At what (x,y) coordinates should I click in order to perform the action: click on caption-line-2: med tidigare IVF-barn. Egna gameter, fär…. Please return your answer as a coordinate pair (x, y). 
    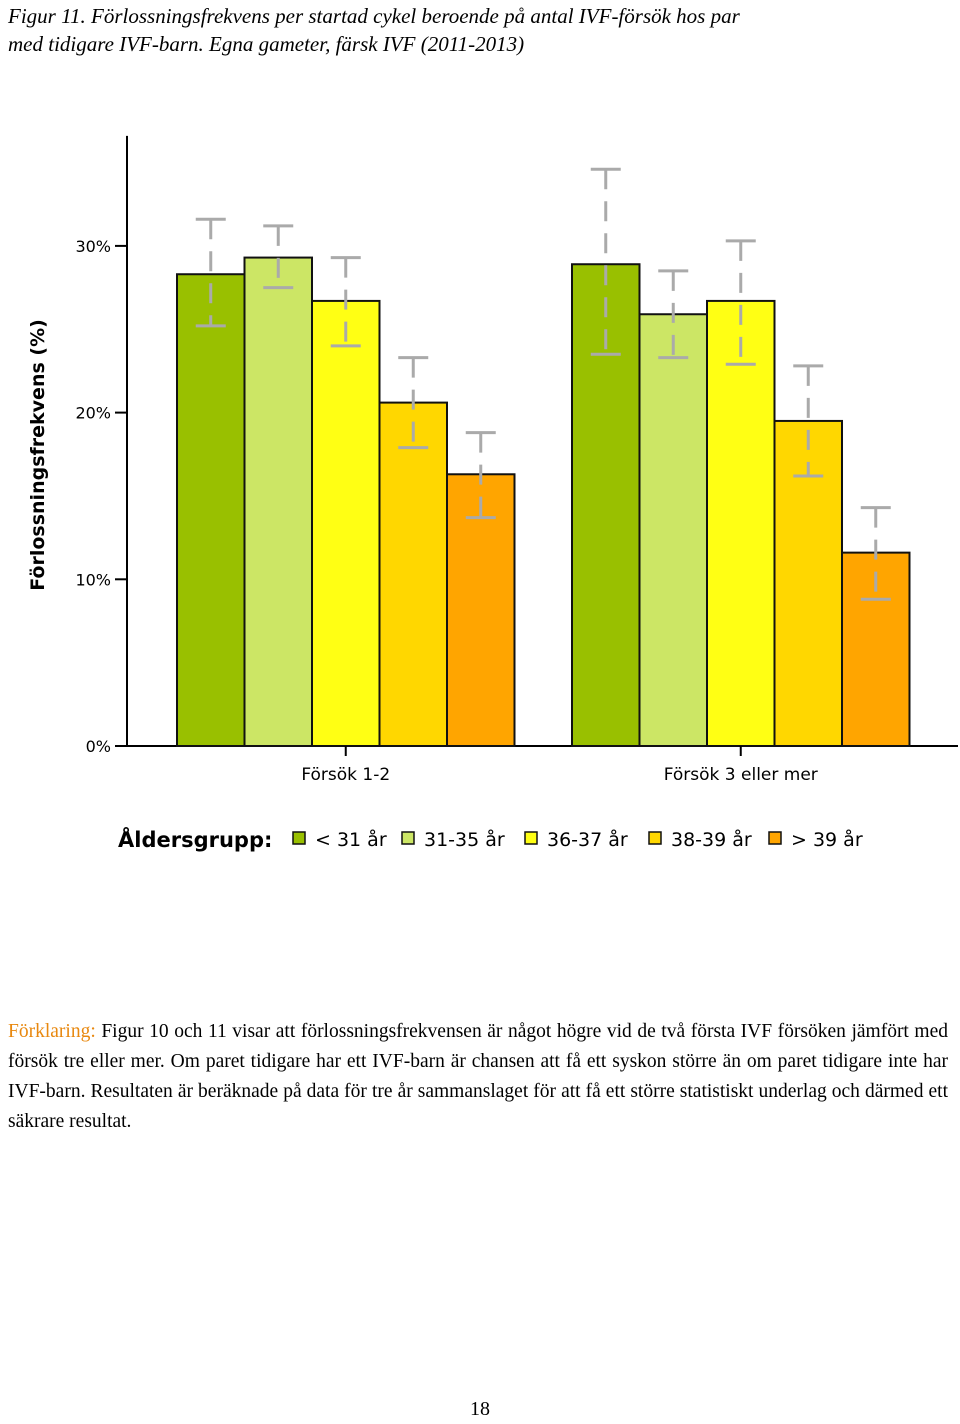
    Looking at the image, I should click on (266, 44).